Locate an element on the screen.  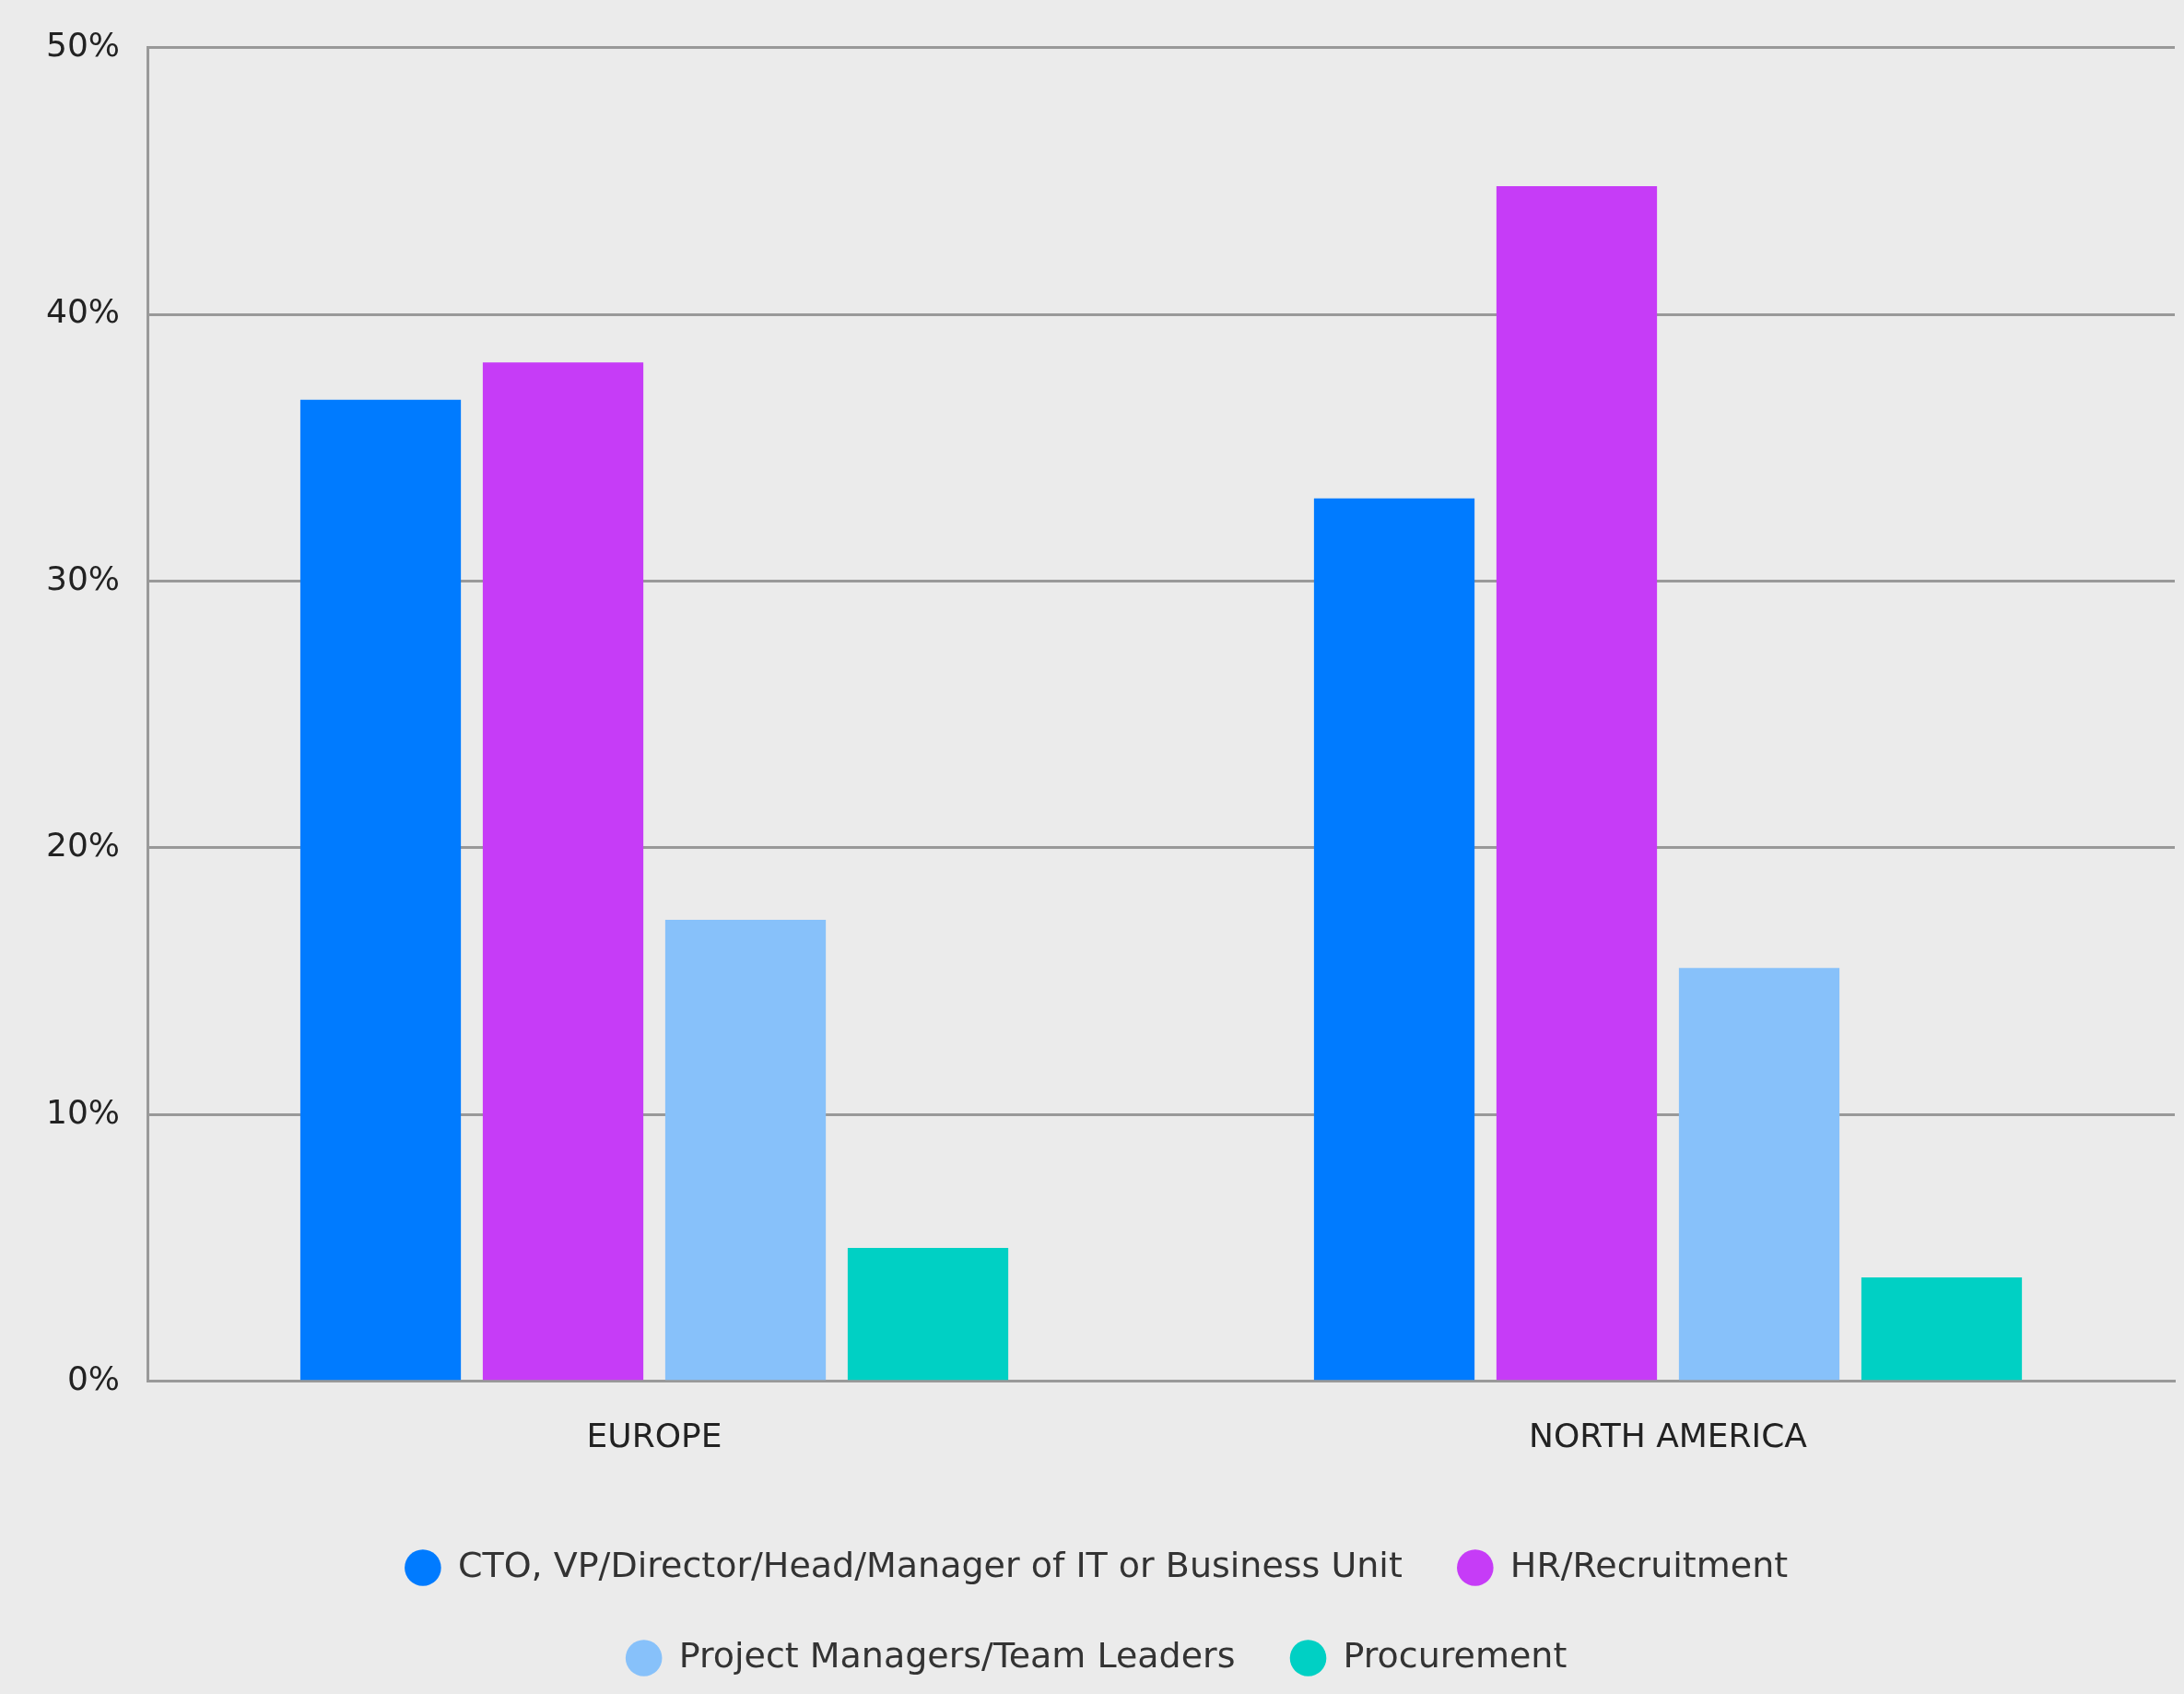
x-tick-label: NORTH AMERICA is located at coordinates (1668, 1435).